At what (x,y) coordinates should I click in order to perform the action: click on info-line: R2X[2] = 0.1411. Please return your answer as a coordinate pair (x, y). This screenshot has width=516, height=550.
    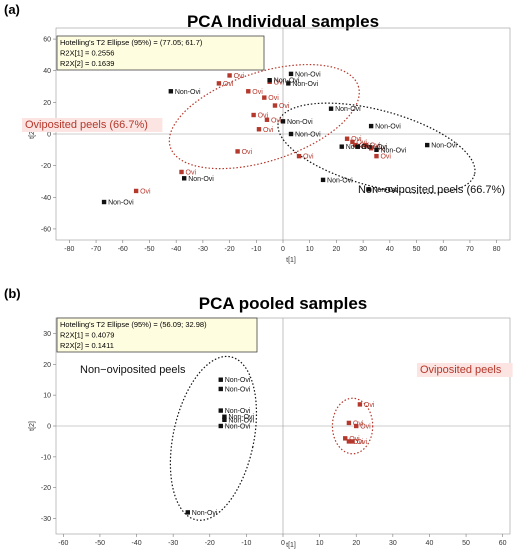
    Looking at the image, I should click on (87, 345).